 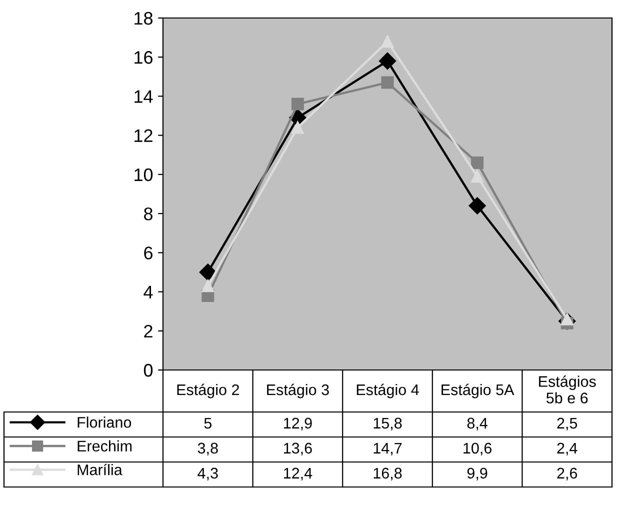 I want to click on x-tick-label: Estágios 5b e 6, so click(x=567, y=390).